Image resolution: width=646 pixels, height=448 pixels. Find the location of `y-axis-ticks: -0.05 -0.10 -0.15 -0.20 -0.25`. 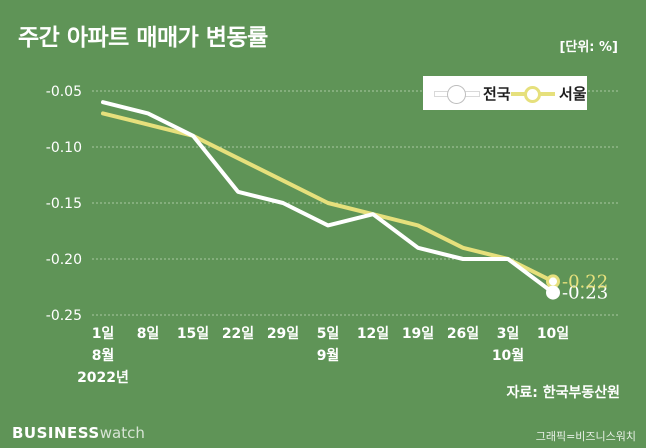

y-axis-ticks: -0.05 -0.10 -0.15 -0.20 -0.25 is located at coordinates (64, 204).